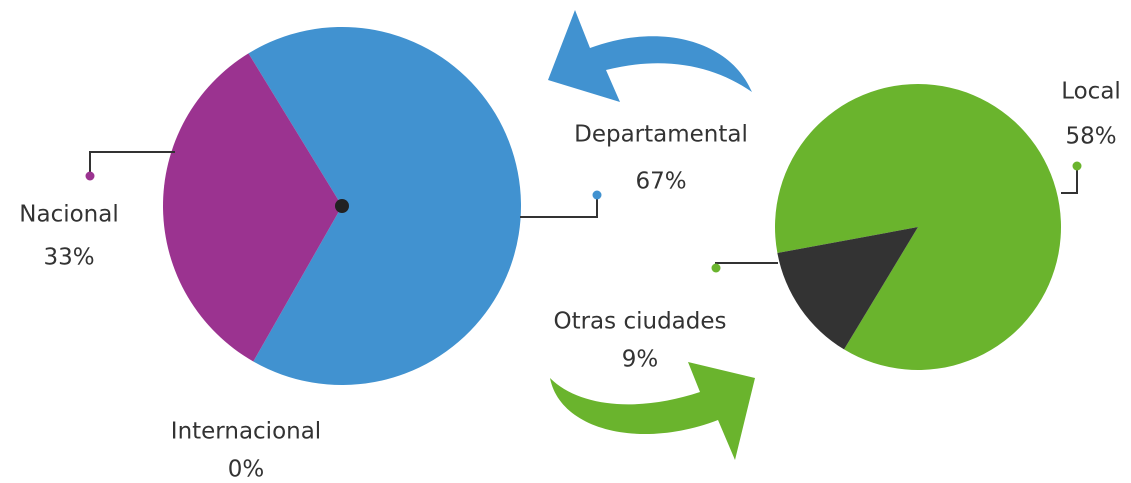  Describe the element at coordinates (68, 215) in the screenshot. I see `slice-label: Nacional` at that location.